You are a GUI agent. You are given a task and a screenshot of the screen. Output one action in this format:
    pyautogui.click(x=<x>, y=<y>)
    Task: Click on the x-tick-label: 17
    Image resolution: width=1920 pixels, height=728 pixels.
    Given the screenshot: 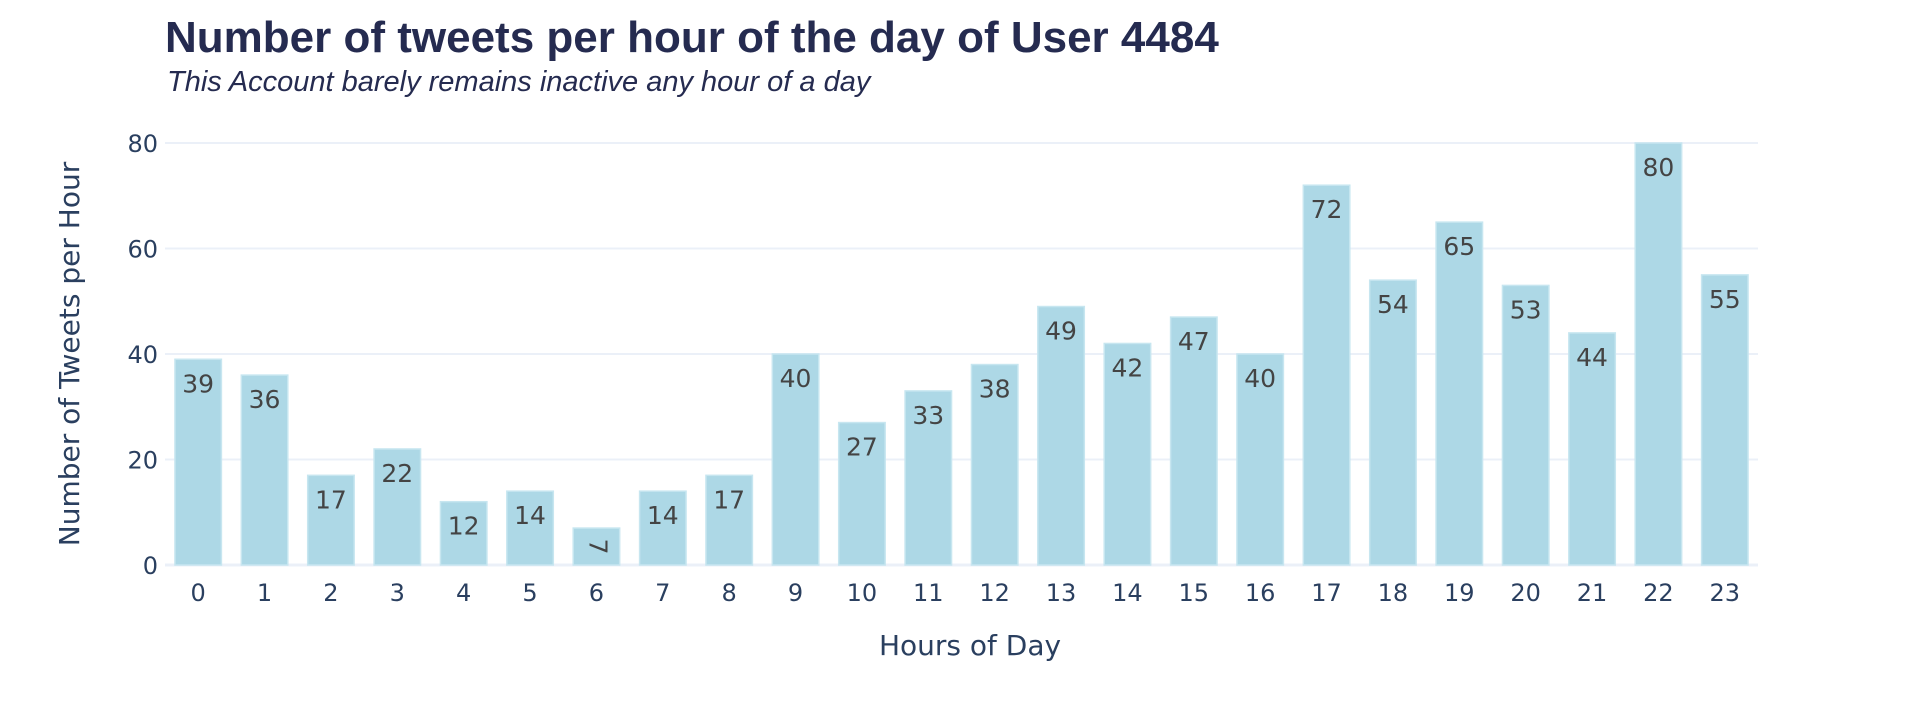 What is the action you would take?
    pyautogui.click(x=1326, y=593)
    